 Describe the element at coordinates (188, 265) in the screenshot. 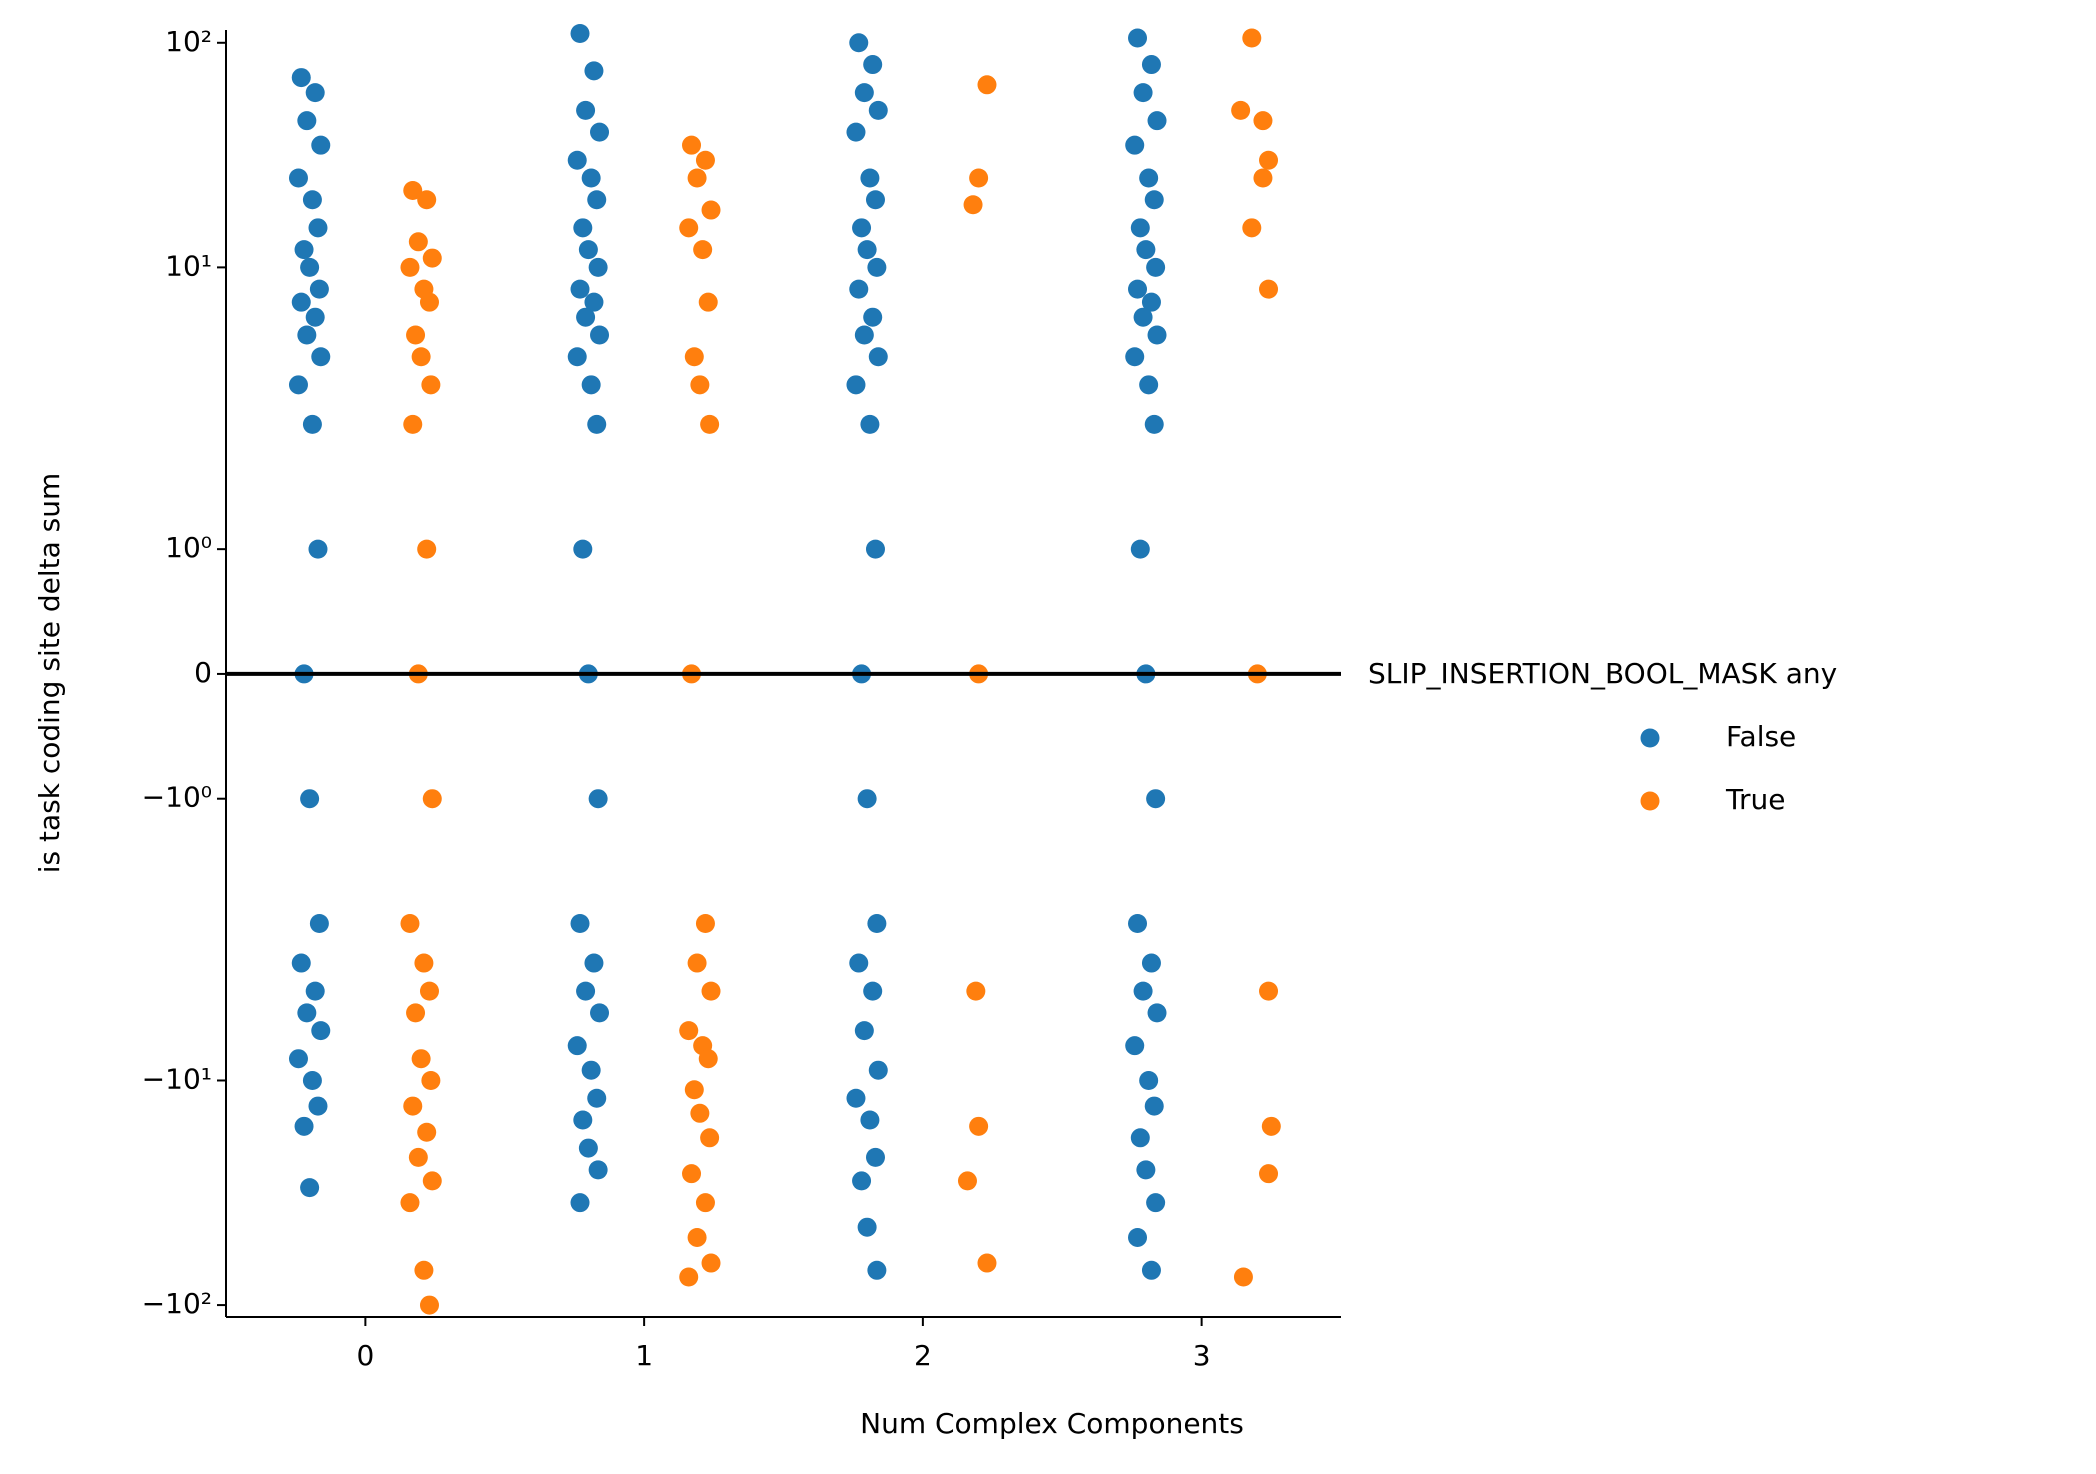

I see `y-tick-label: 10¹` at that location.